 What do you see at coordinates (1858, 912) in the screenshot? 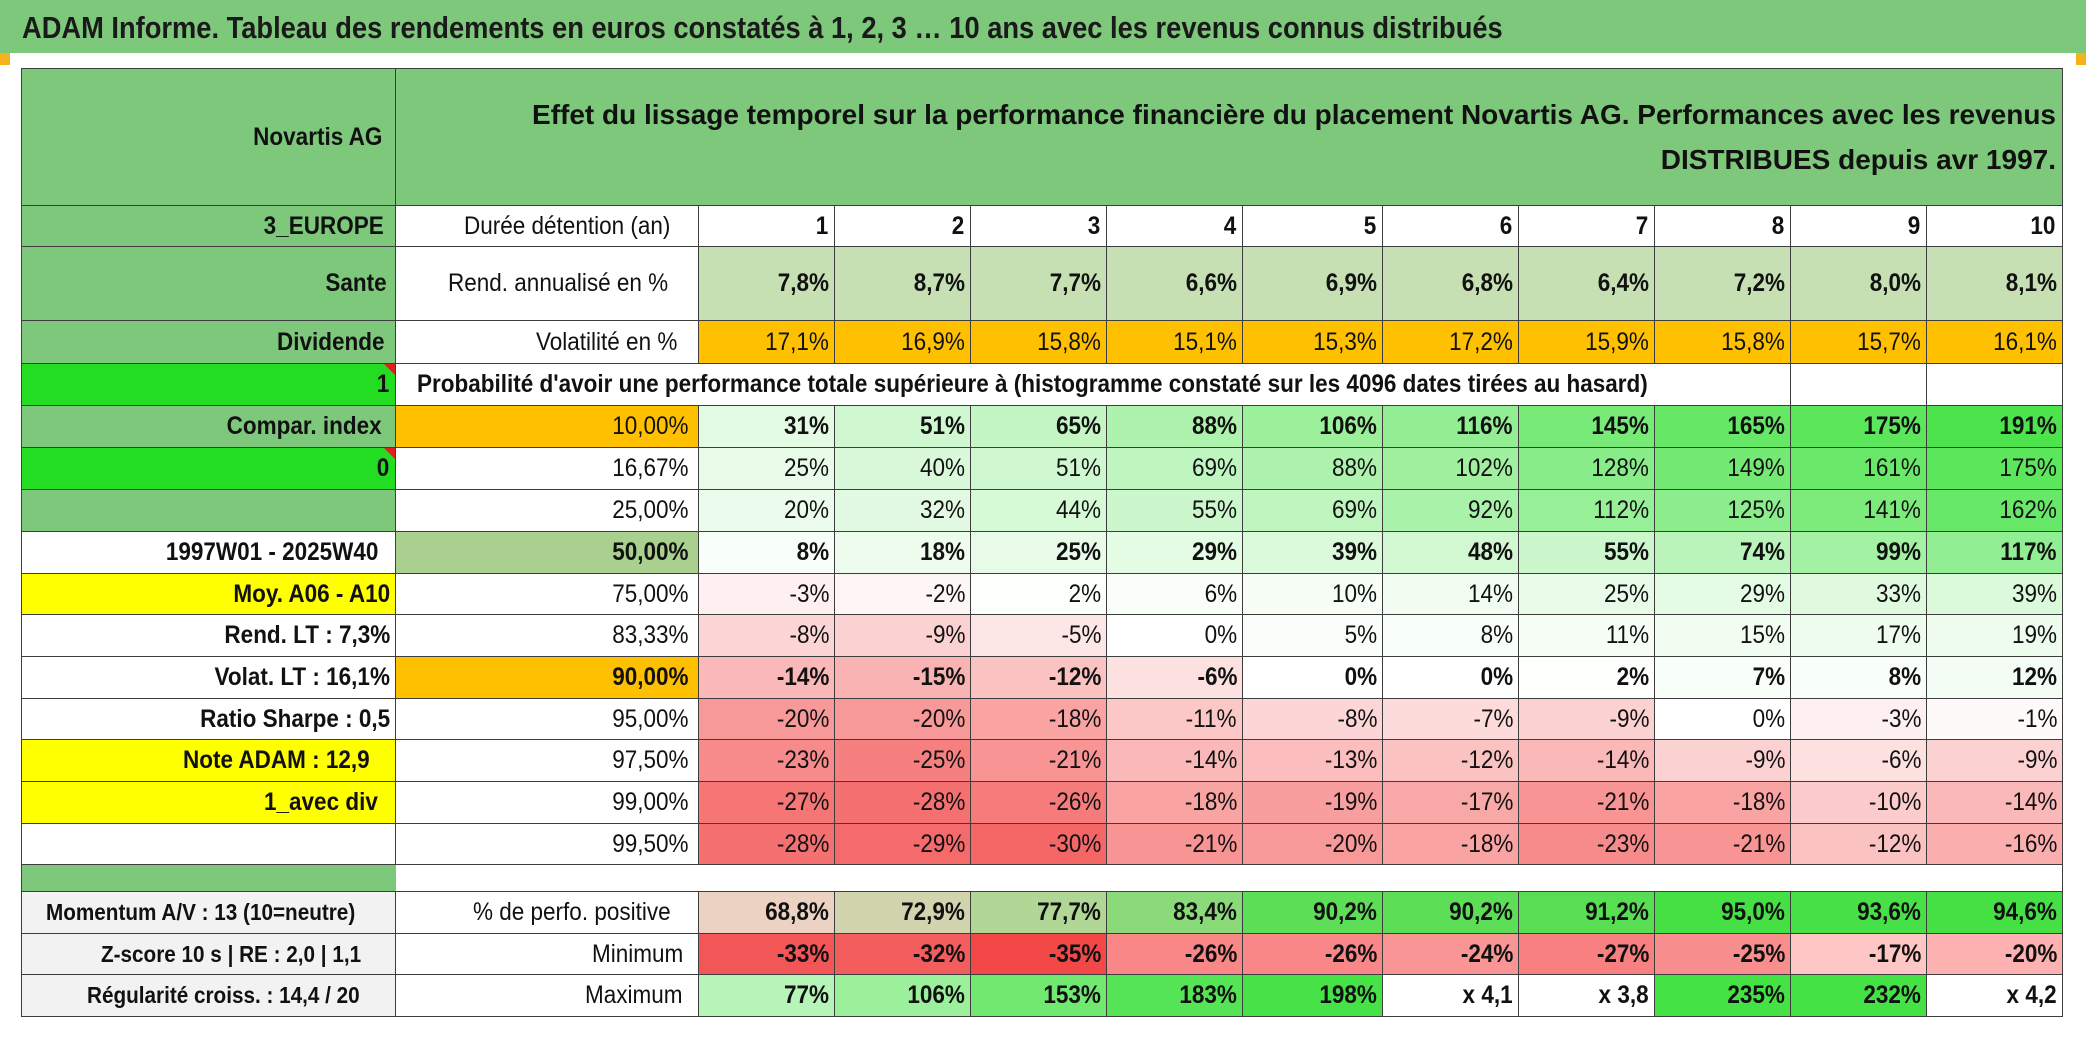
I see `summary-value: 93,6%` at bounding box center [1858, 912].